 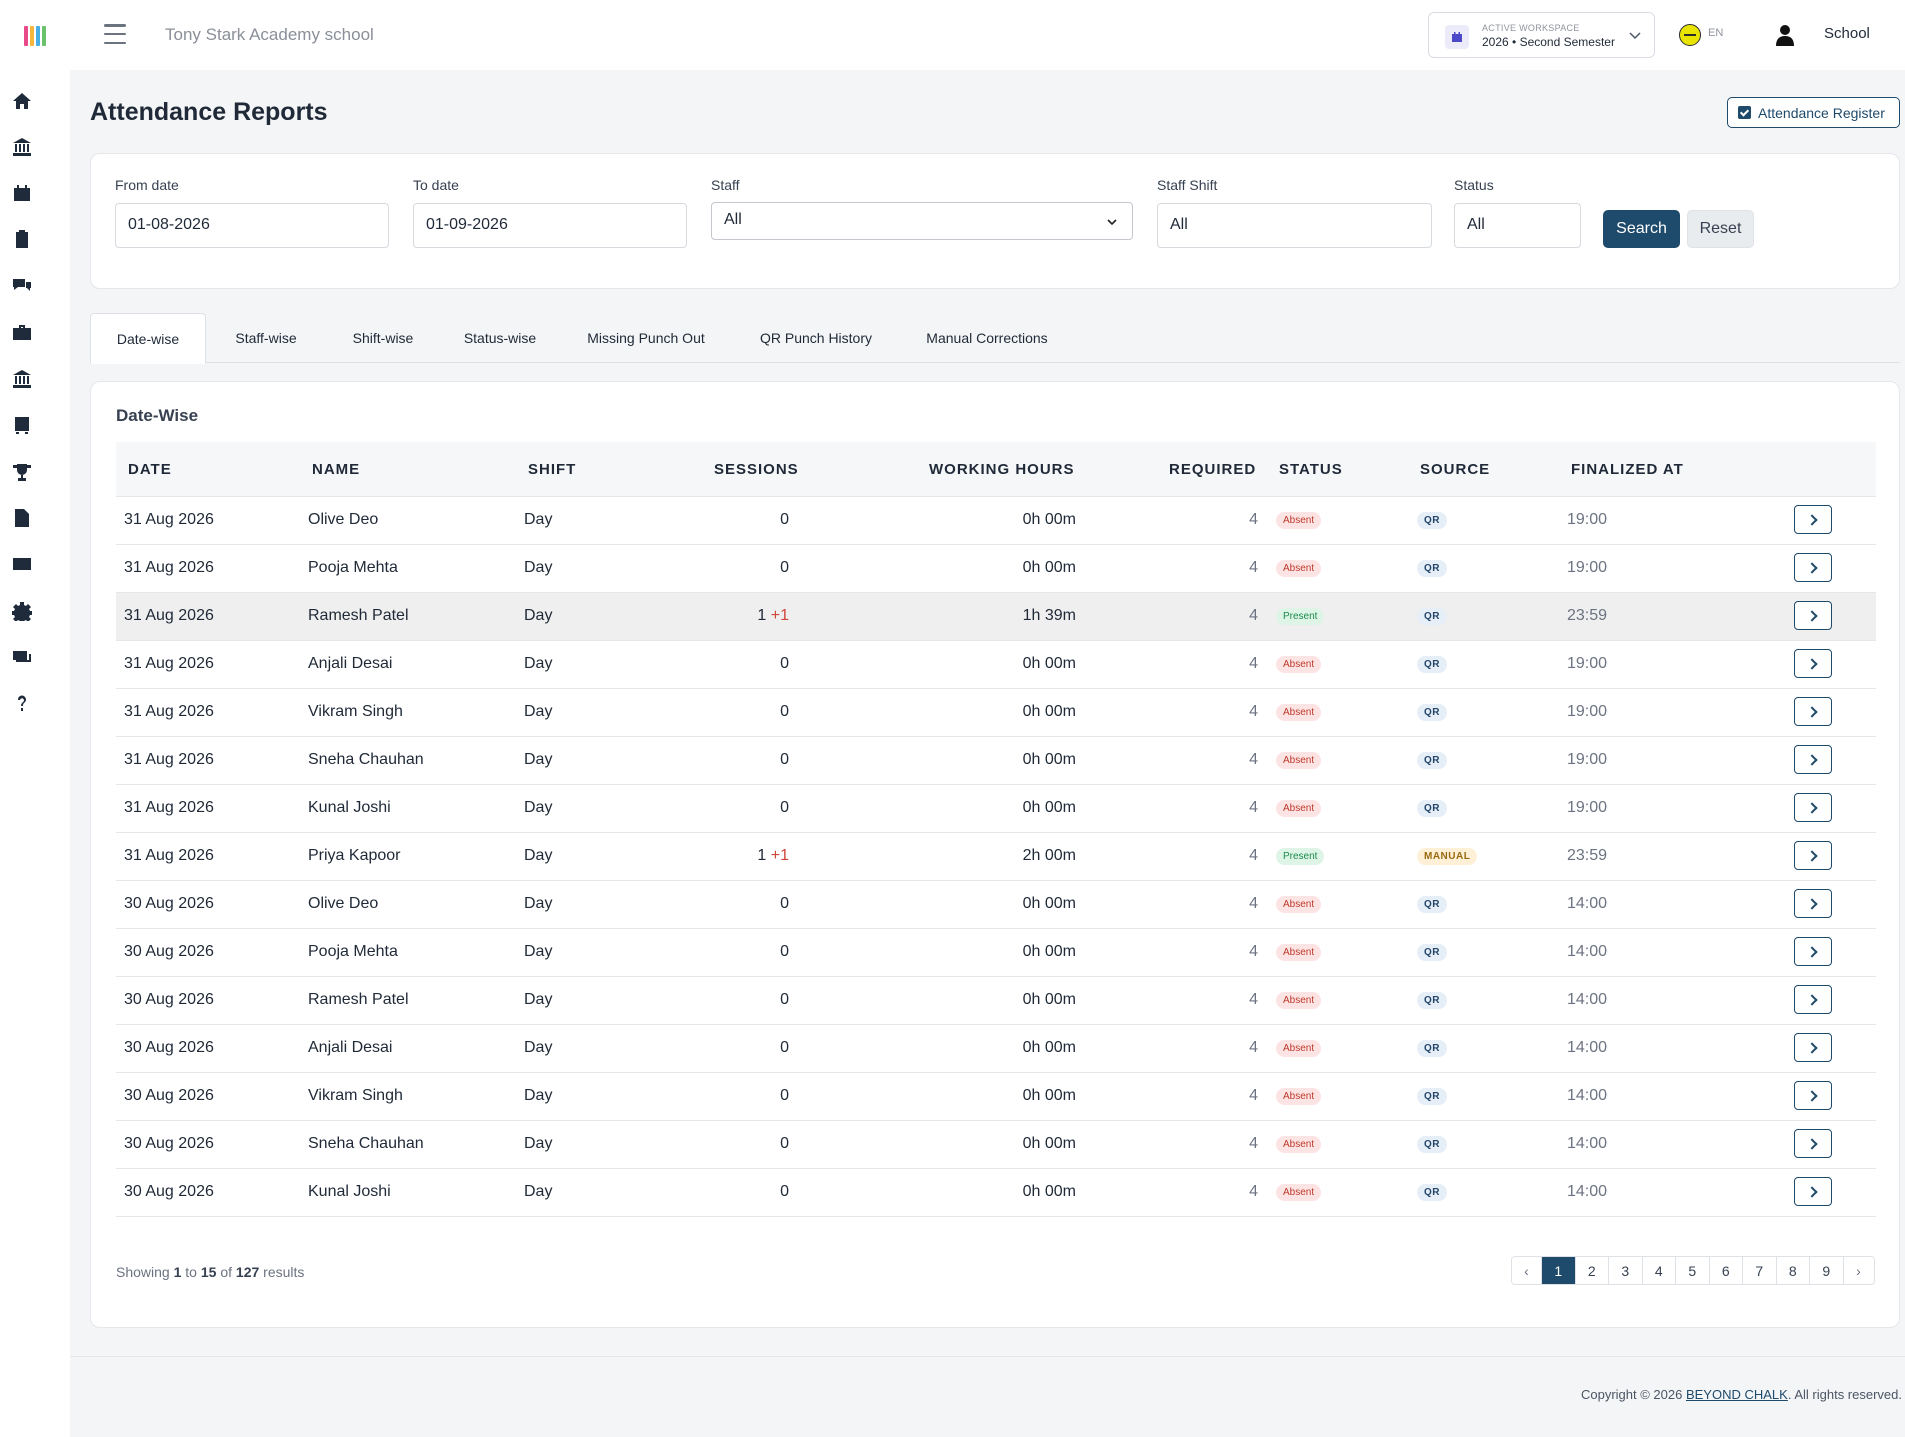 What do you see at coordinates (1793, 1270) in the screenshot?
I see `pagination-page: 8` at bounding box center [1793, 1270].